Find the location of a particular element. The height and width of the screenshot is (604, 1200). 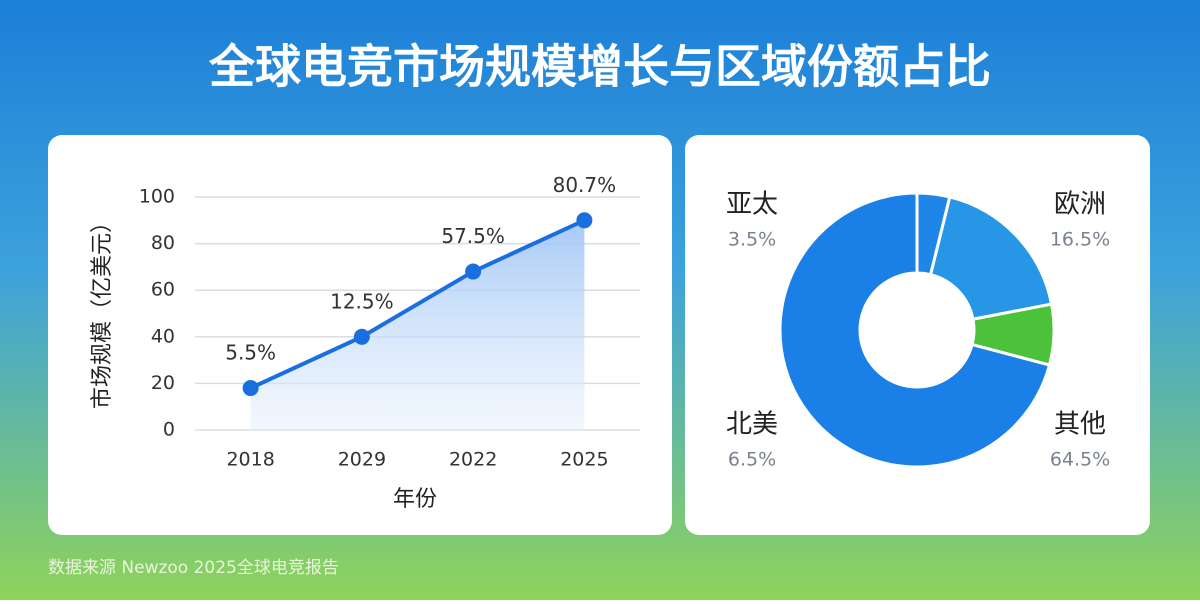

y-tick-label: 20 is located at coordinates (163, 383).